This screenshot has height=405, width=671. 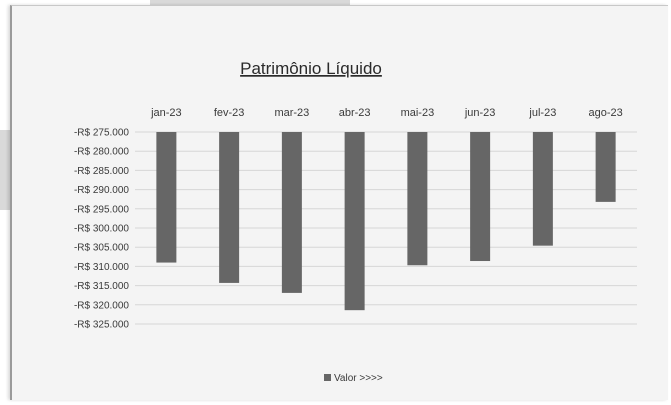 I want to click on y-tick-label: -R$ 300.000, so click(x=101, y=229).